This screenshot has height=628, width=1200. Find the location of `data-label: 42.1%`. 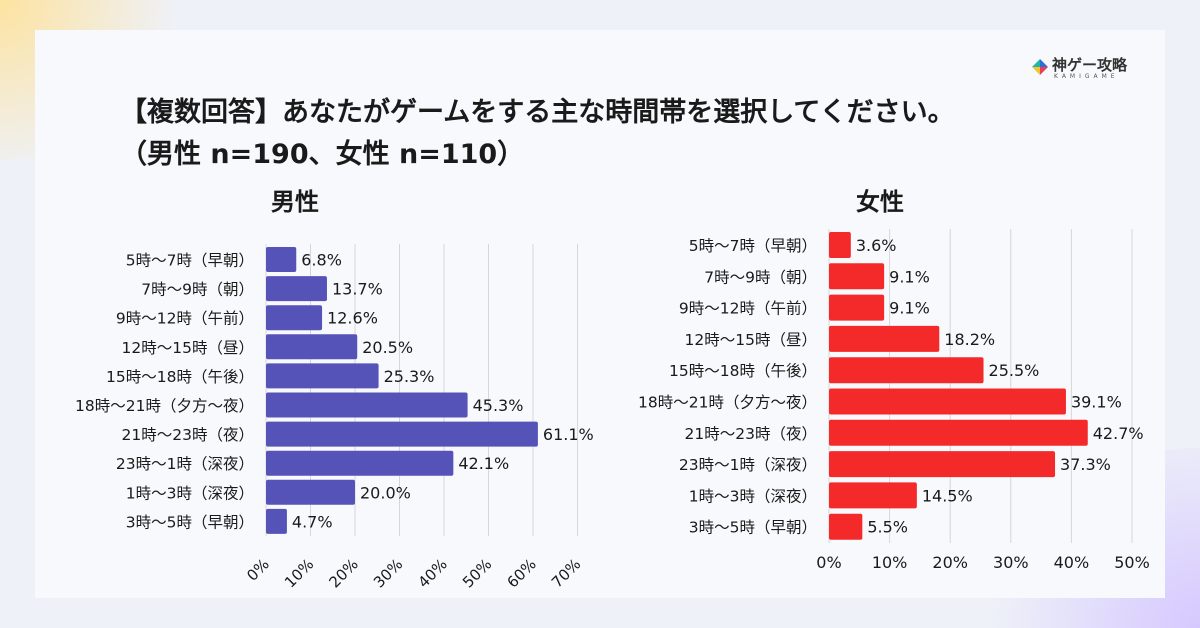

data-label: 42.1% is located at coordinates (483, 463).